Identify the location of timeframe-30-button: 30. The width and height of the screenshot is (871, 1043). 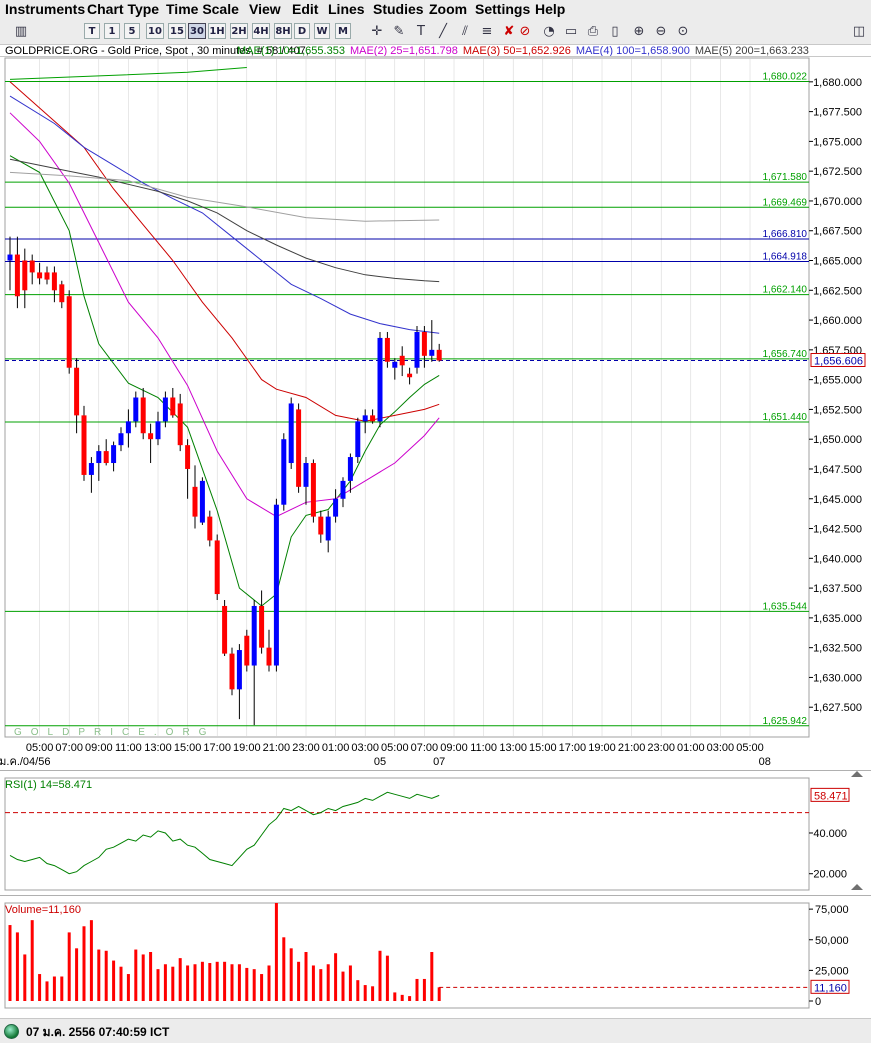
(197, 31).